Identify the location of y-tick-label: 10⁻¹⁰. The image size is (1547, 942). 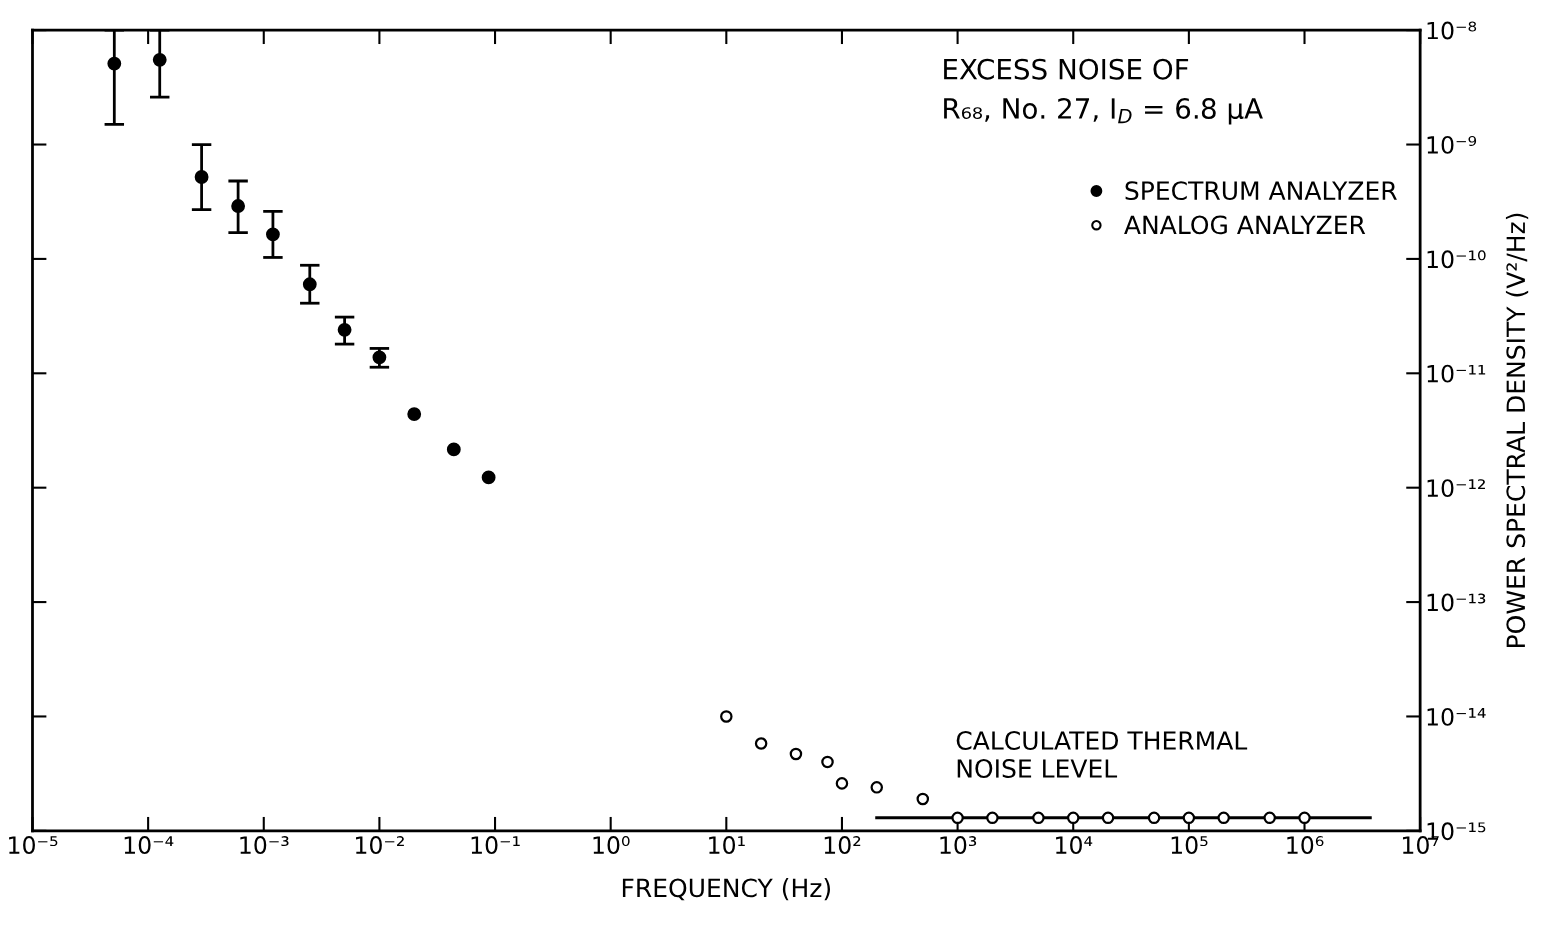
(1456, 259).